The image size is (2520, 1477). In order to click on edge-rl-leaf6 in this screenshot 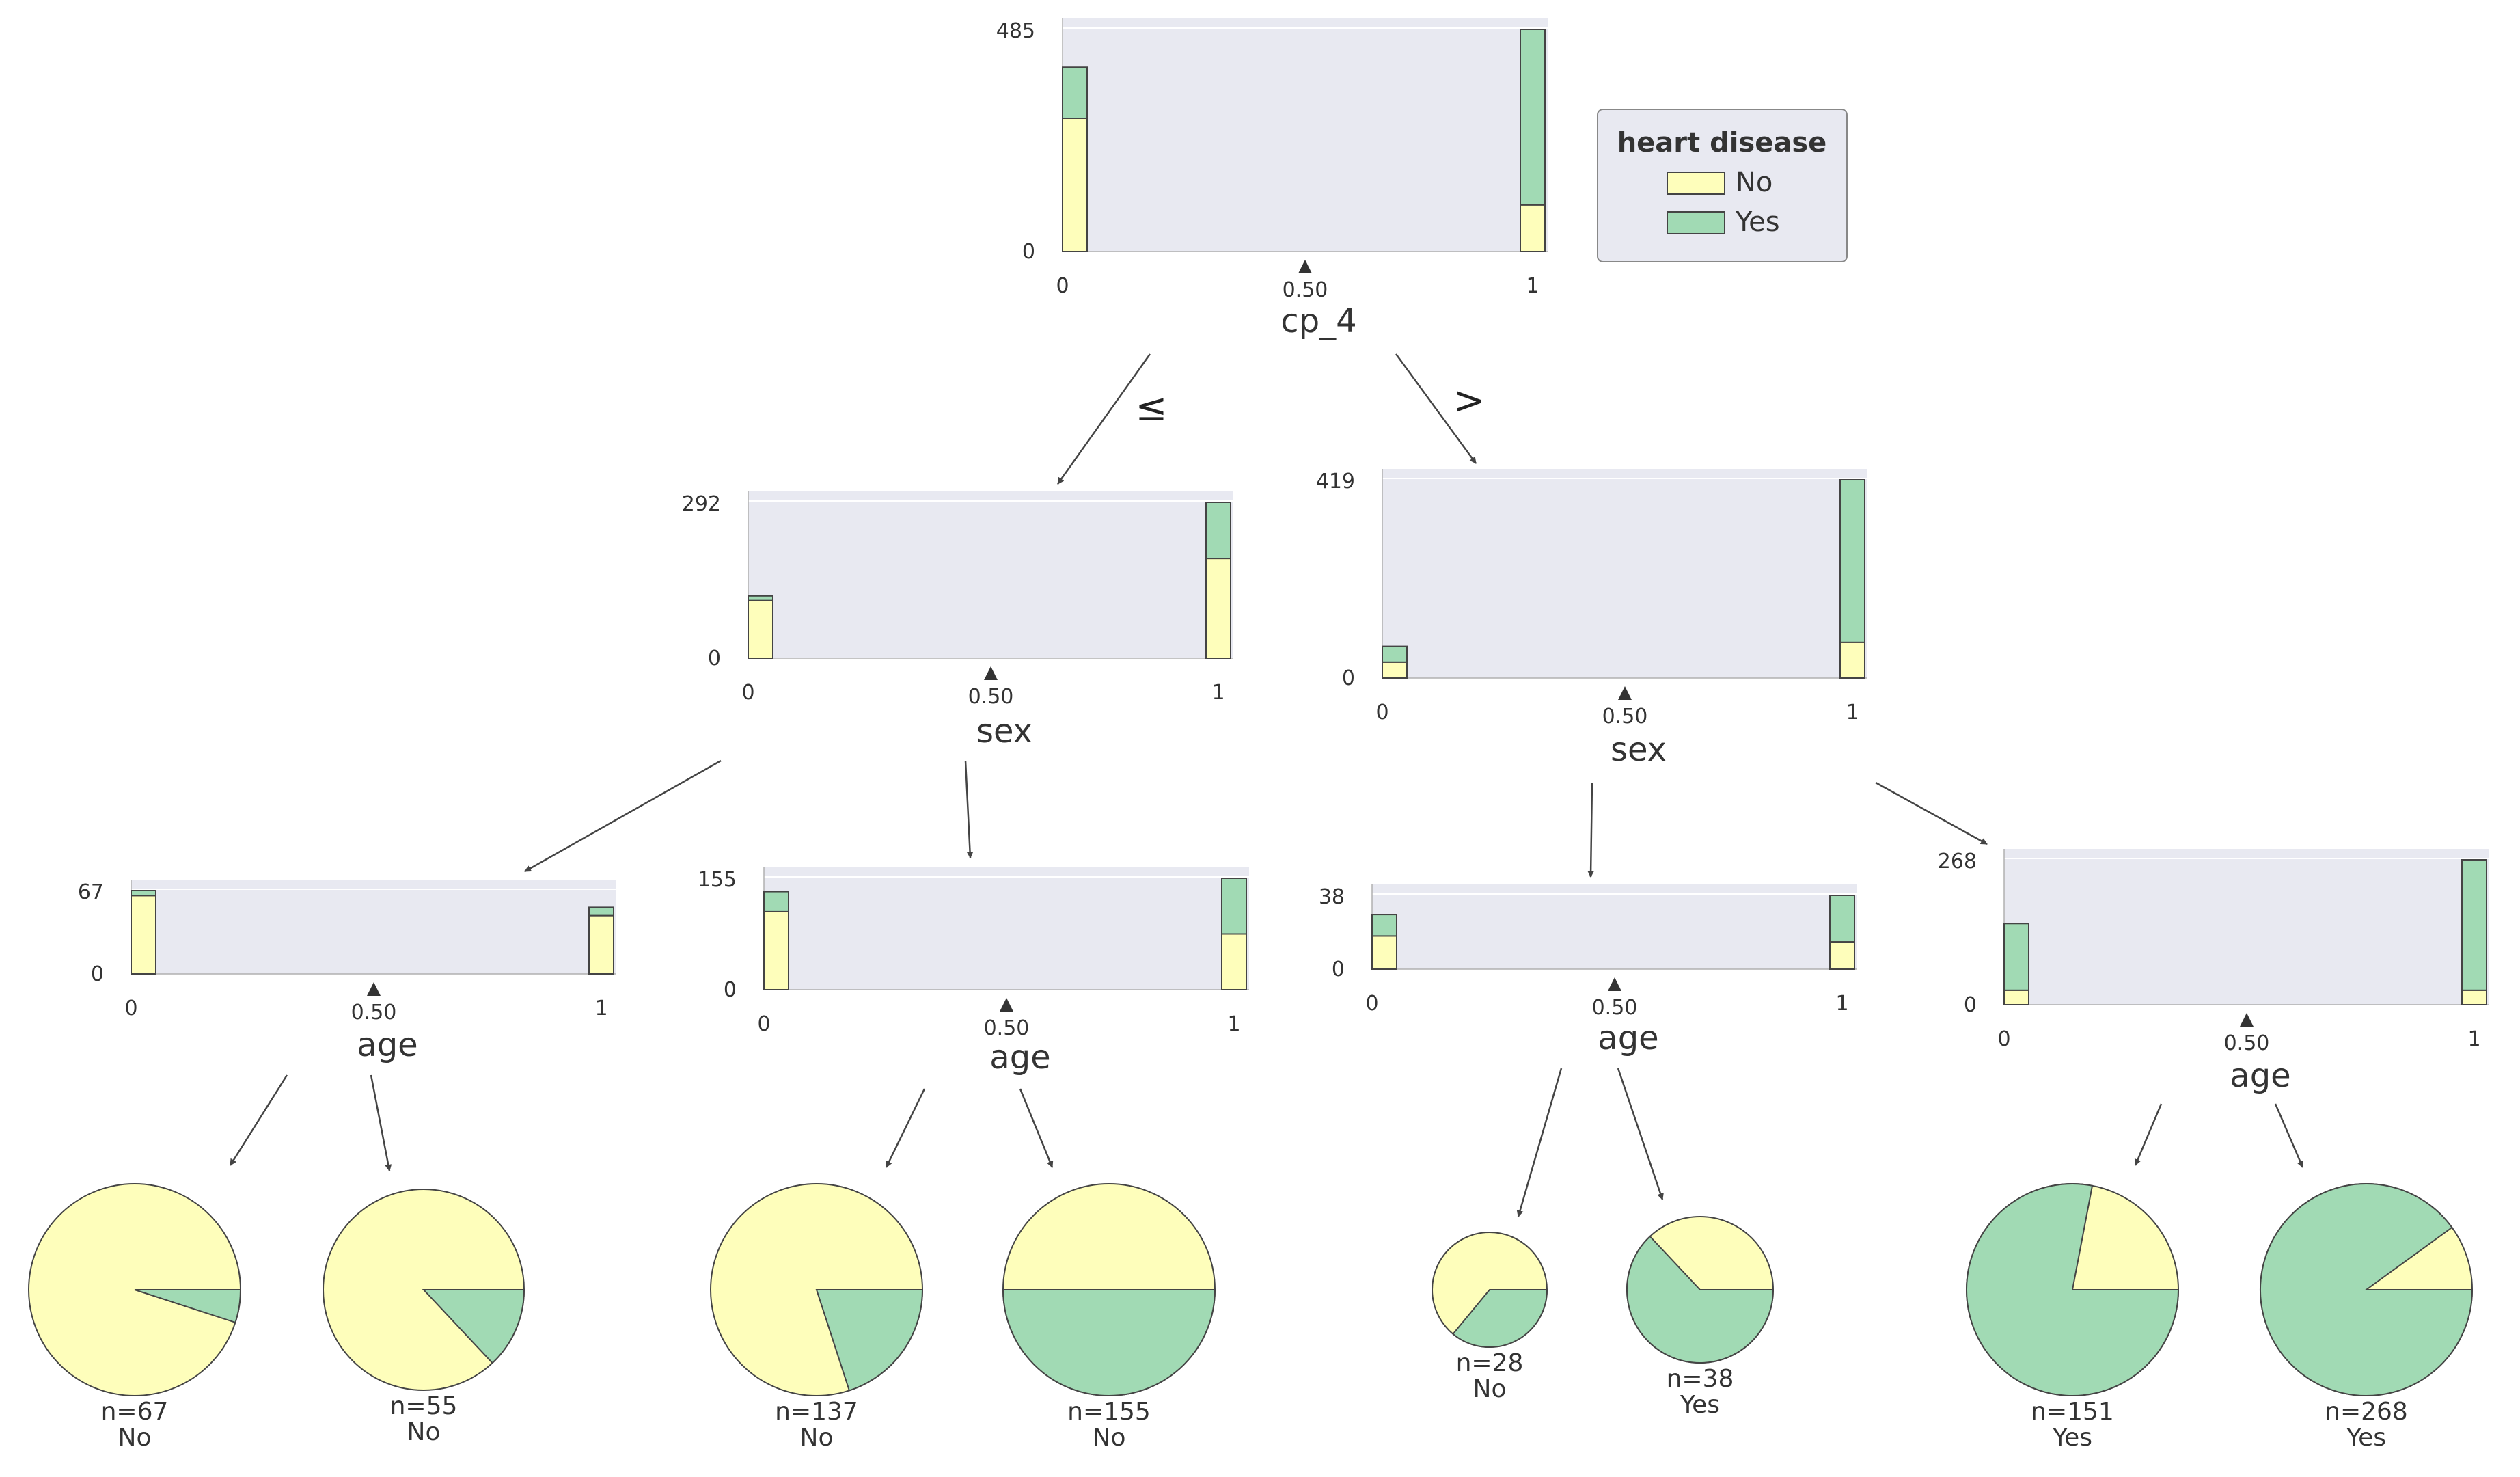, I will do `click(1640, 1134)`.